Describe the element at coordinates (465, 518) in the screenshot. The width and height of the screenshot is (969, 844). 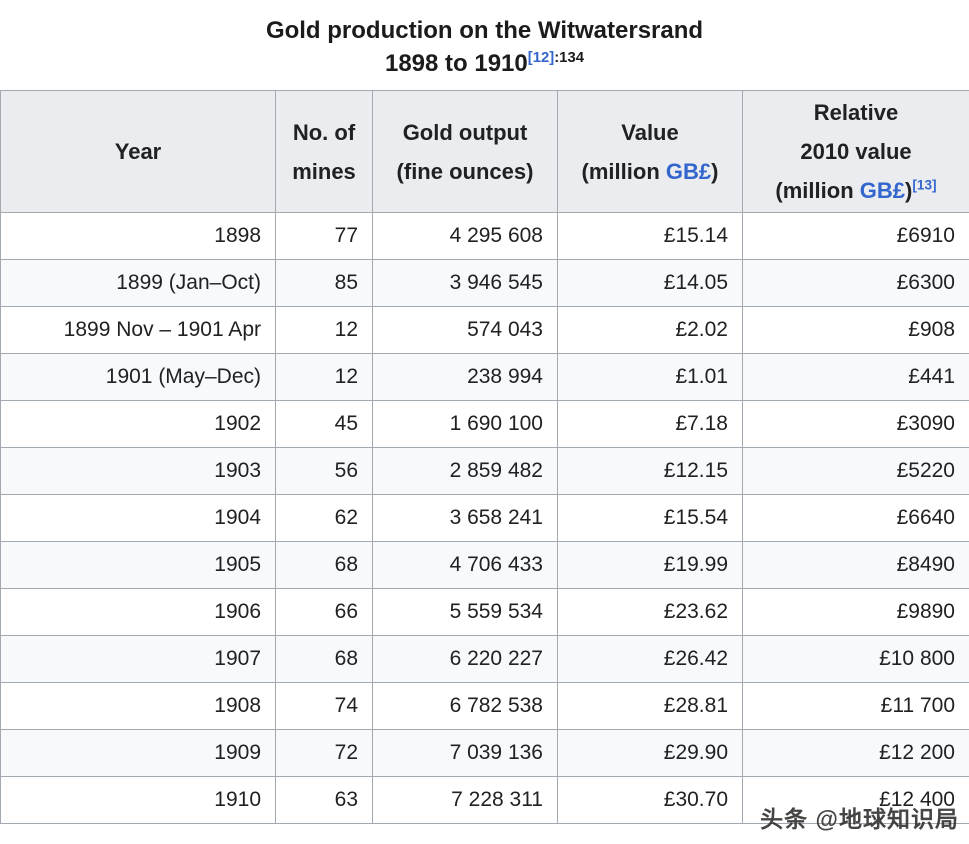
I see `cell-output: 3 658 241` at that location.